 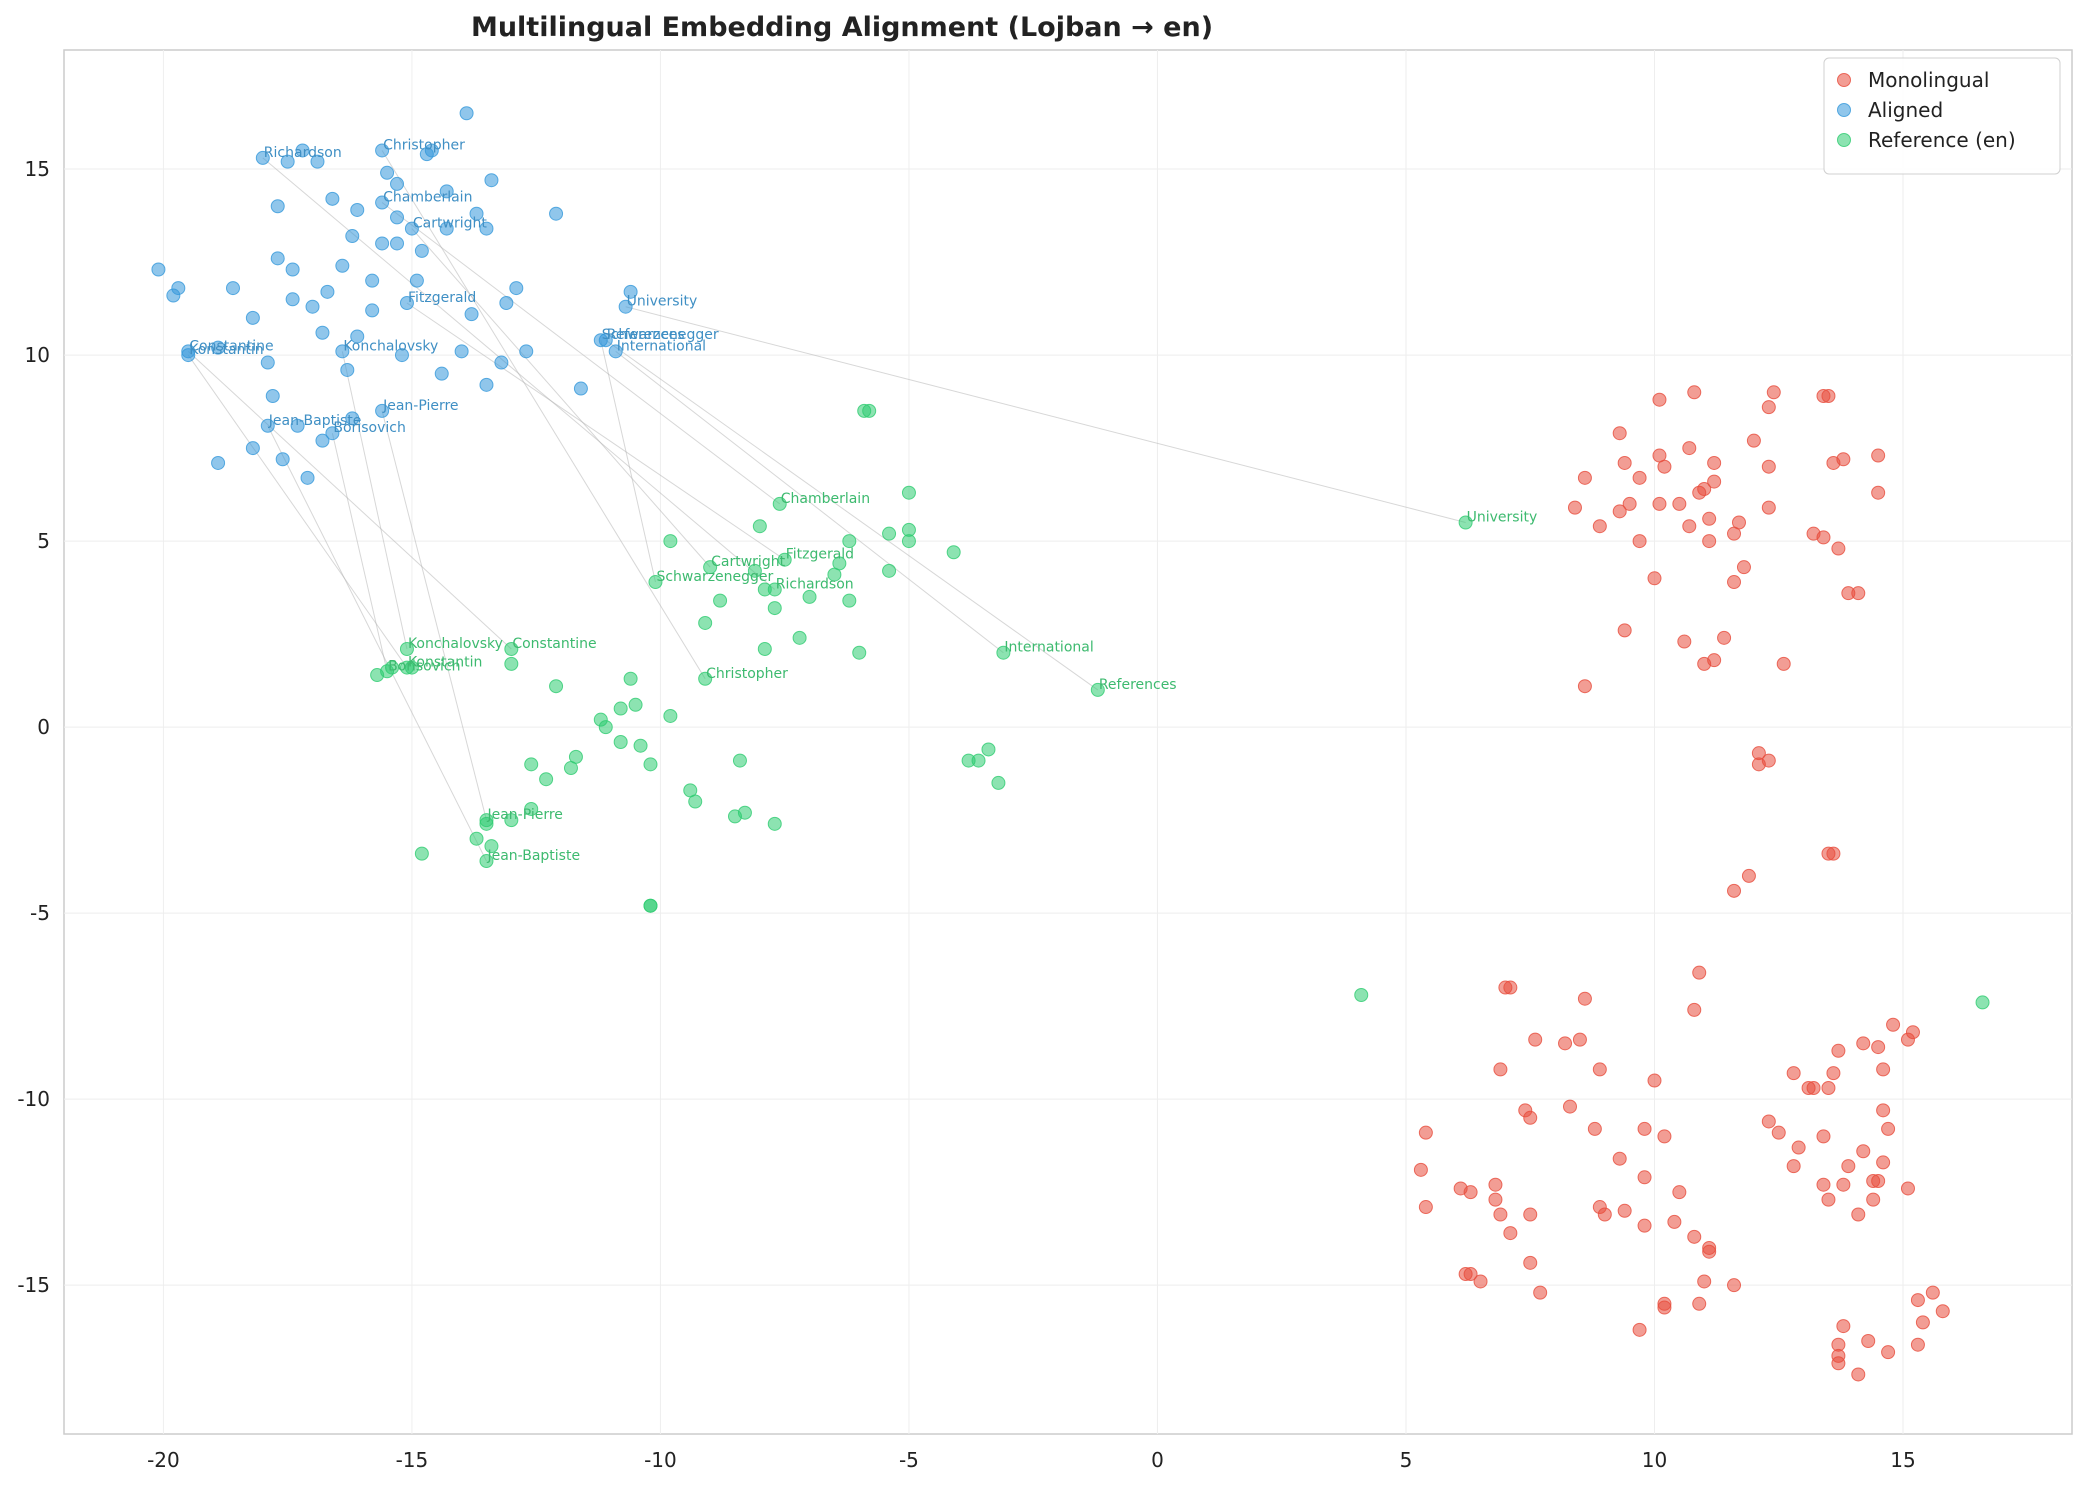 What do you see at coordinates (1902, 1460) in the screenshot?
I see `x-tick-label: 15` at bounding box center [1902, 1460].